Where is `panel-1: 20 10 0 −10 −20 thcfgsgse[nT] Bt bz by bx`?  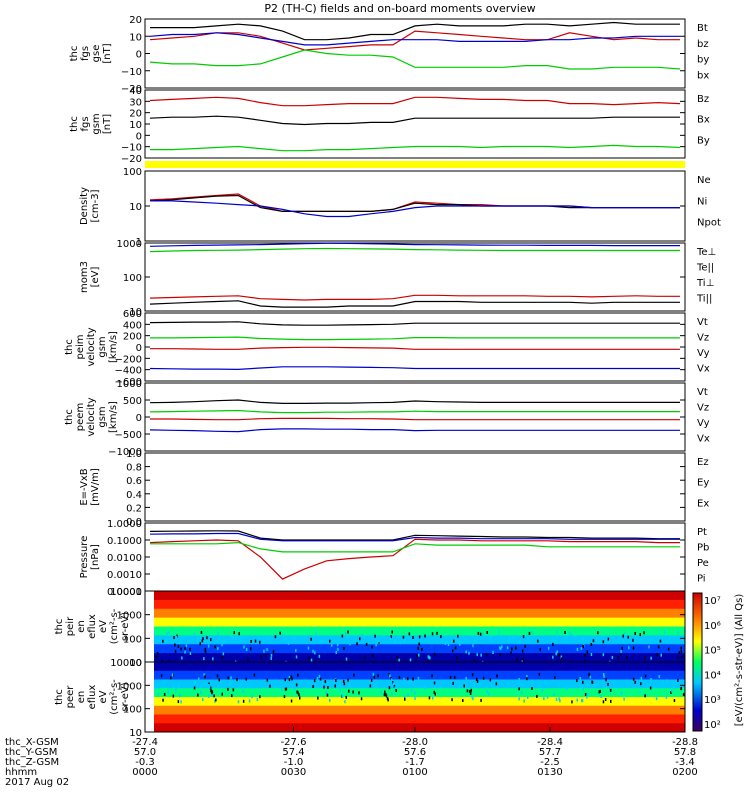 panel-1: 20 10 0 −10 −20 thcfgsgse[nT] Bt bz by bx is located at coordinates (389, 55).